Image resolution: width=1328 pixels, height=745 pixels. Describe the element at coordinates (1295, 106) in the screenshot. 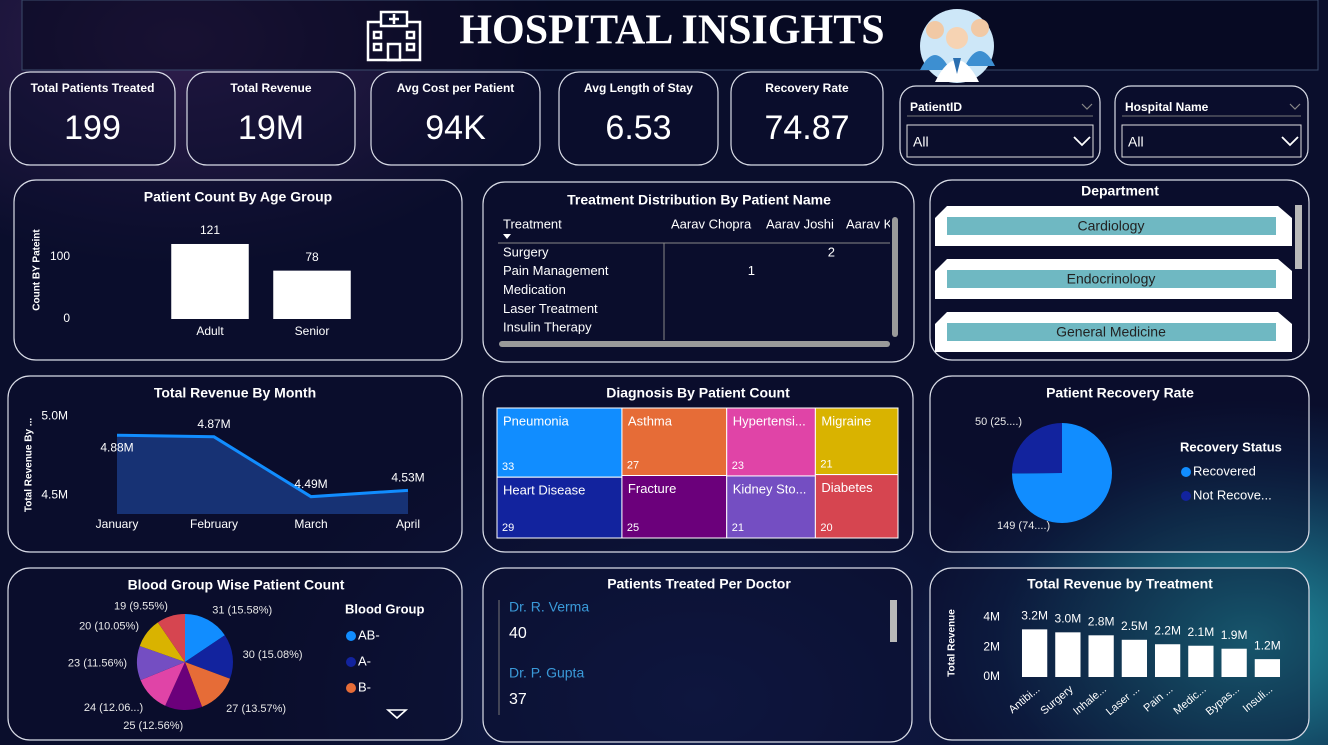

I see `slicer-chevron` at that location.